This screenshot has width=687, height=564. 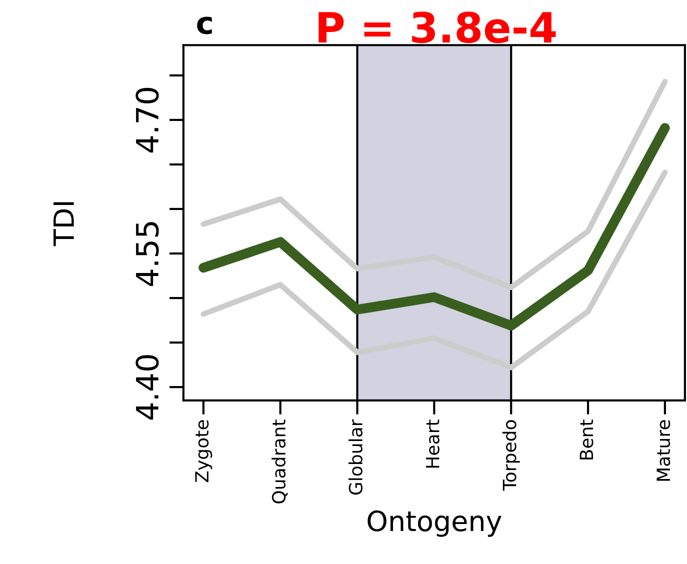 I want to click on x-tick-label: Quadrant, so click(x=280, y=462).